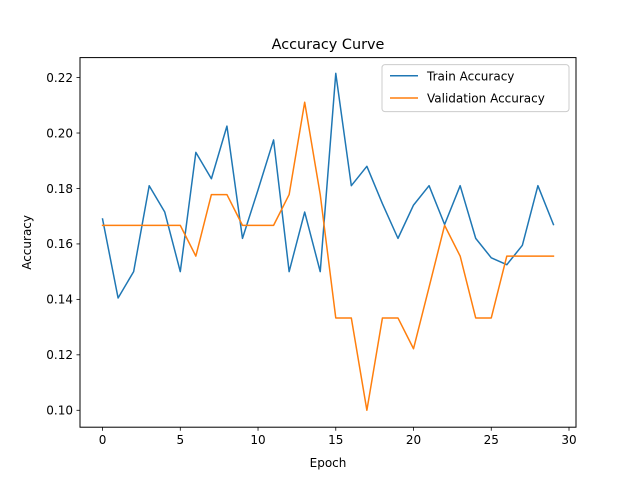 Image resolution: width=640 pixels, height=480 pixels. What do you see at coordinates (413, 440) in the screenshot?
I see `x-tick-label: 20` at bounding box center [413, 440].